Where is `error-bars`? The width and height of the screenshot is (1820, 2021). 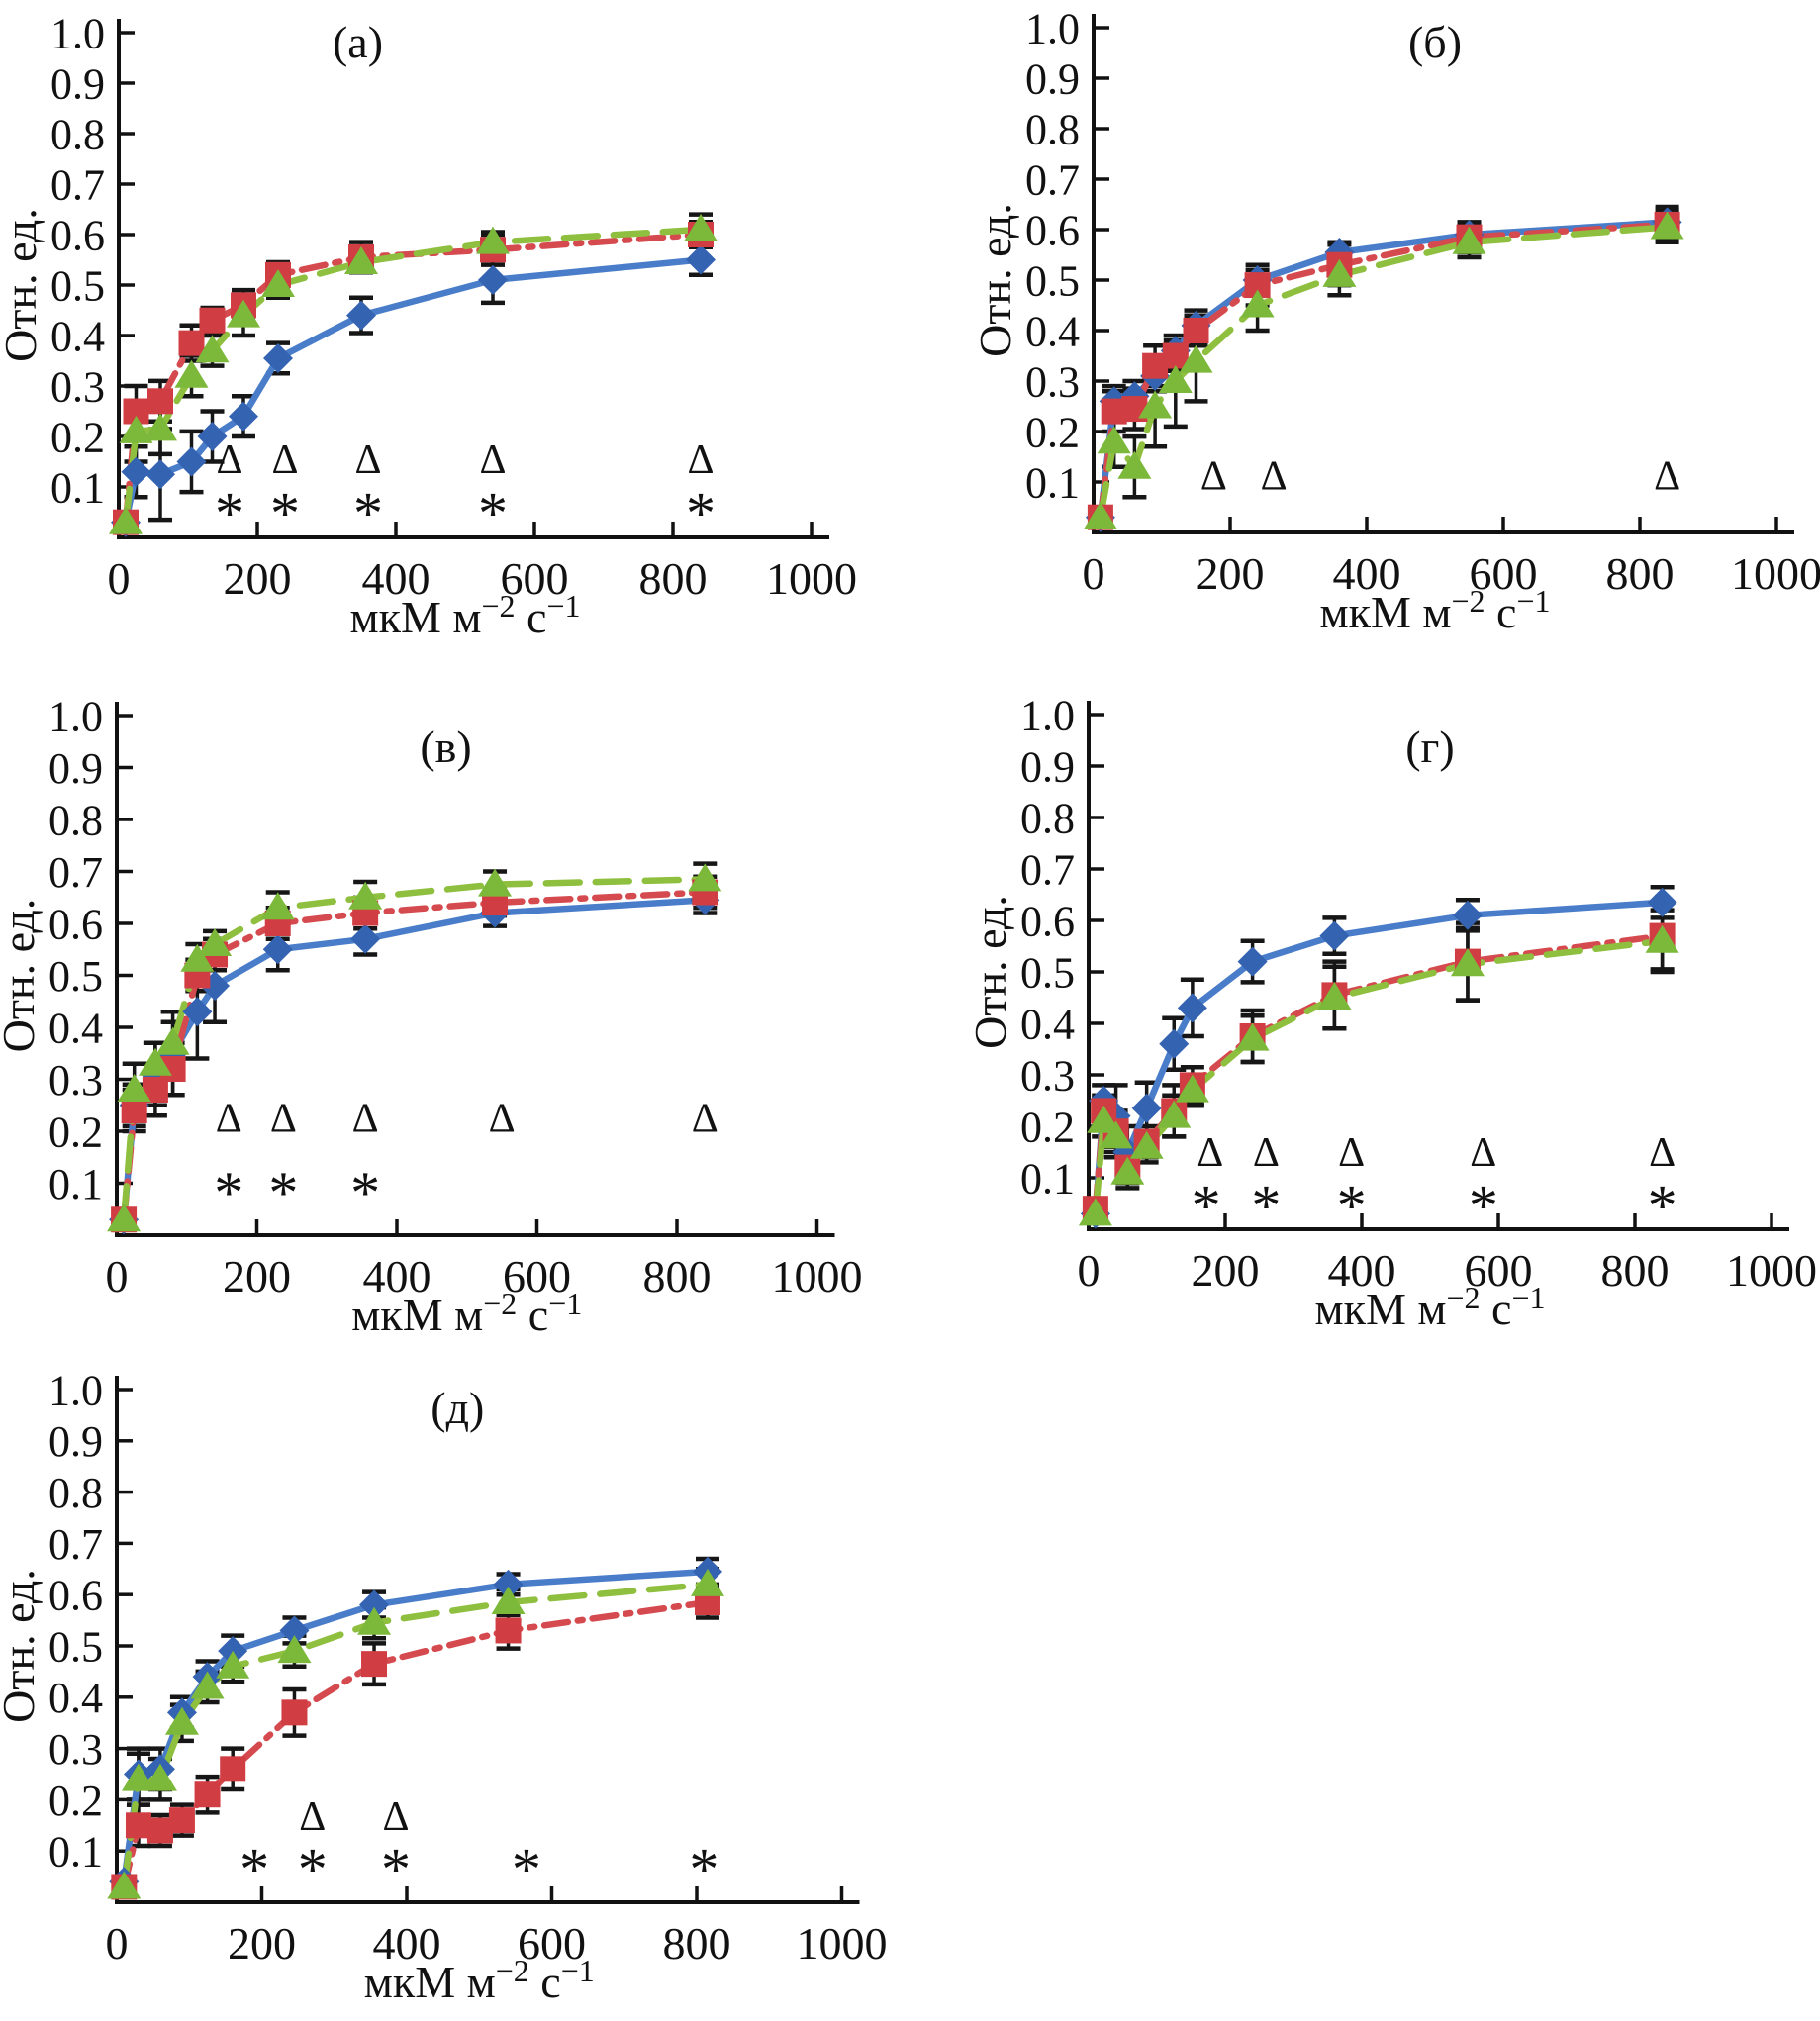 error-bars is located at coordinates (418, 367).